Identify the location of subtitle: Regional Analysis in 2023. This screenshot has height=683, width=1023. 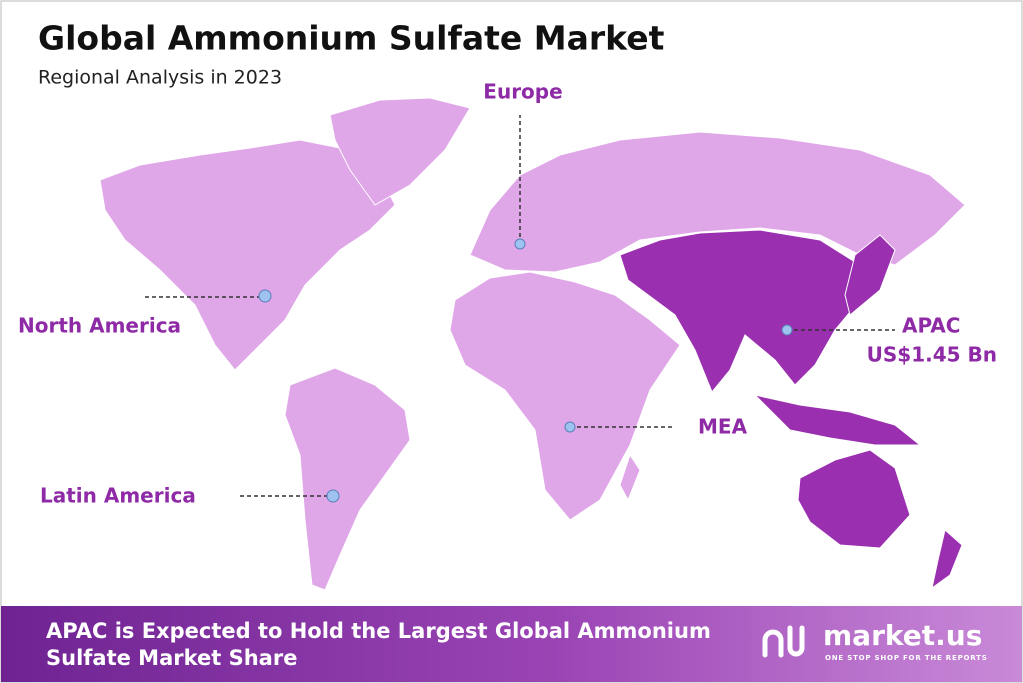
(160, 78).